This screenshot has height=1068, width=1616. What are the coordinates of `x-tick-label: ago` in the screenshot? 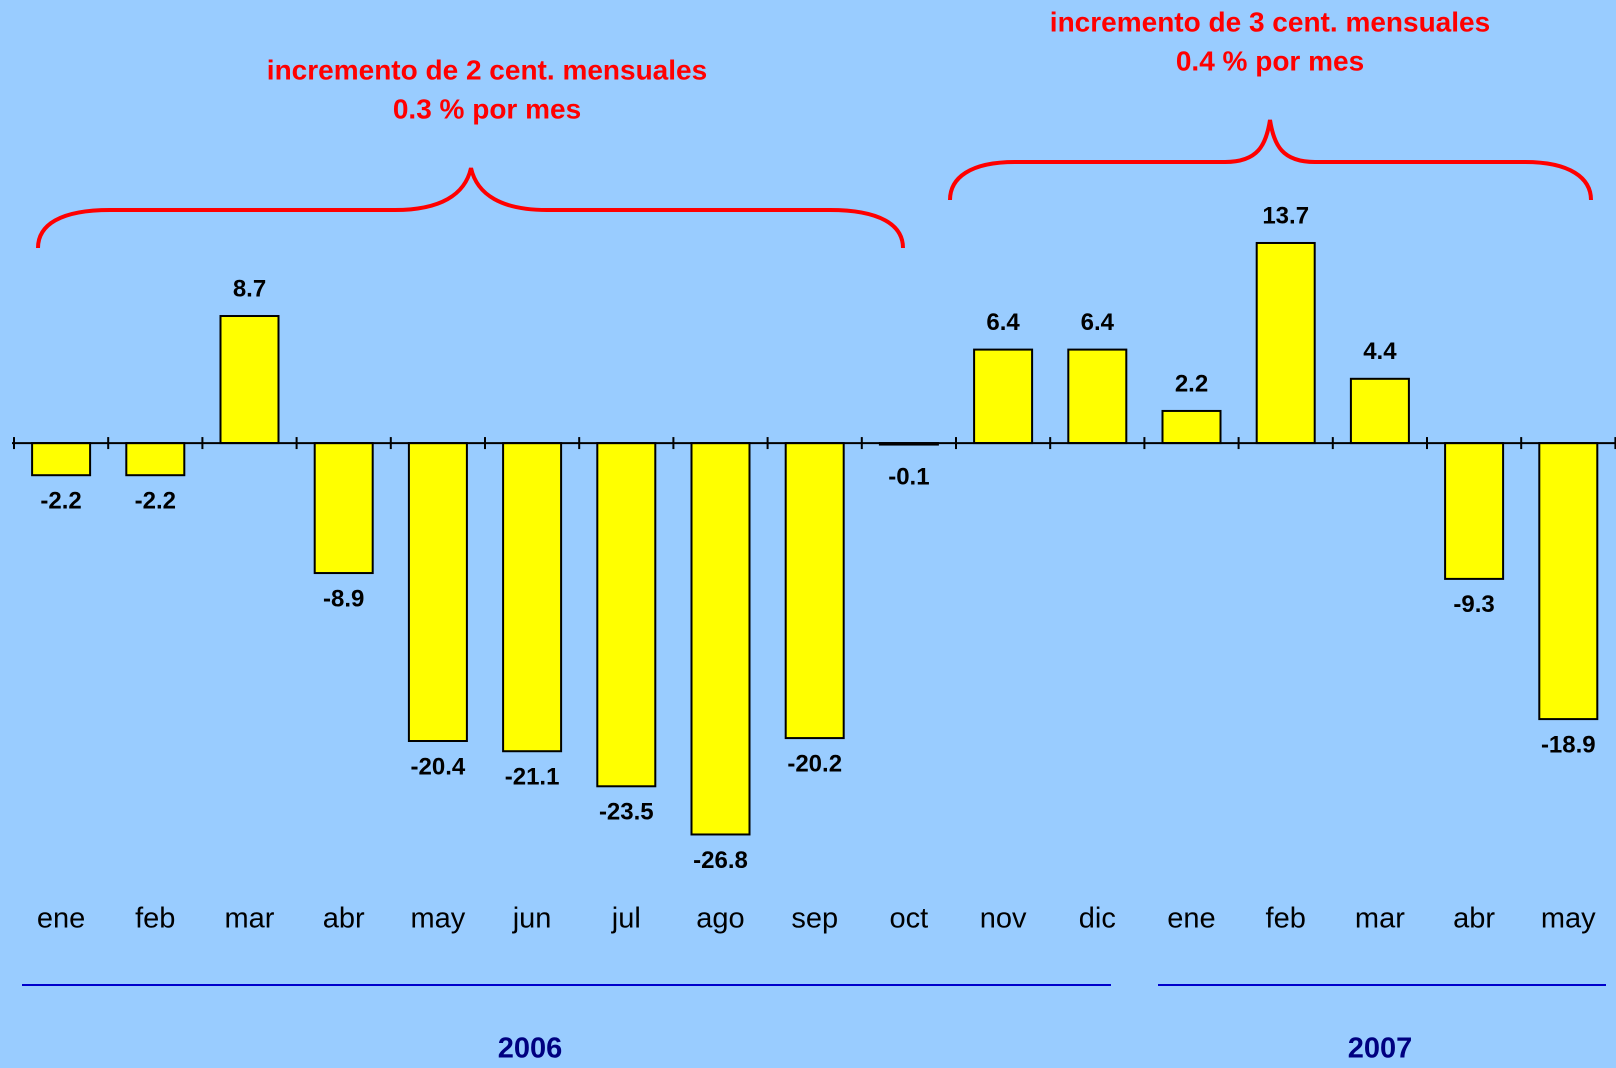 It's located at (720, 919).